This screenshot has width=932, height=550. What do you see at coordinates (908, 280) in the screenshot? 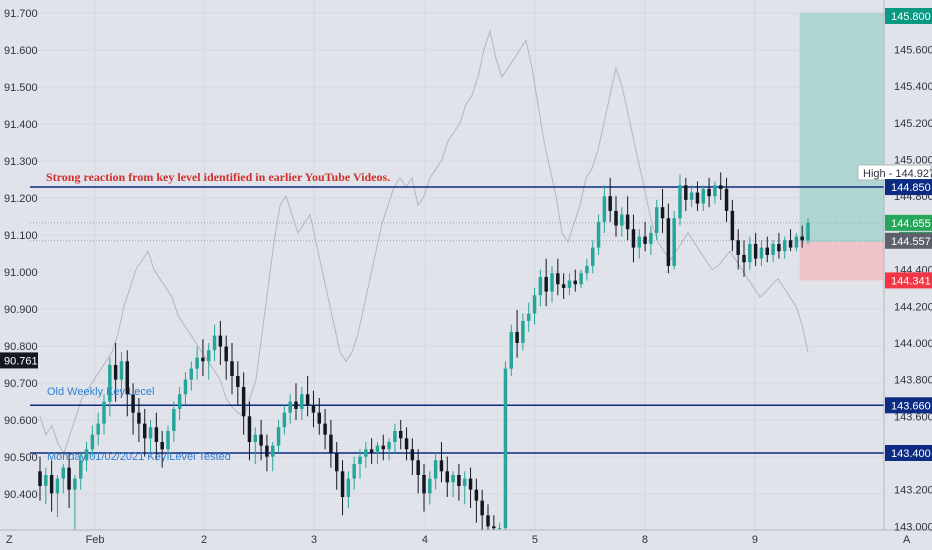
I see `price-tag: 144.341` at bounding box center [908, 280].